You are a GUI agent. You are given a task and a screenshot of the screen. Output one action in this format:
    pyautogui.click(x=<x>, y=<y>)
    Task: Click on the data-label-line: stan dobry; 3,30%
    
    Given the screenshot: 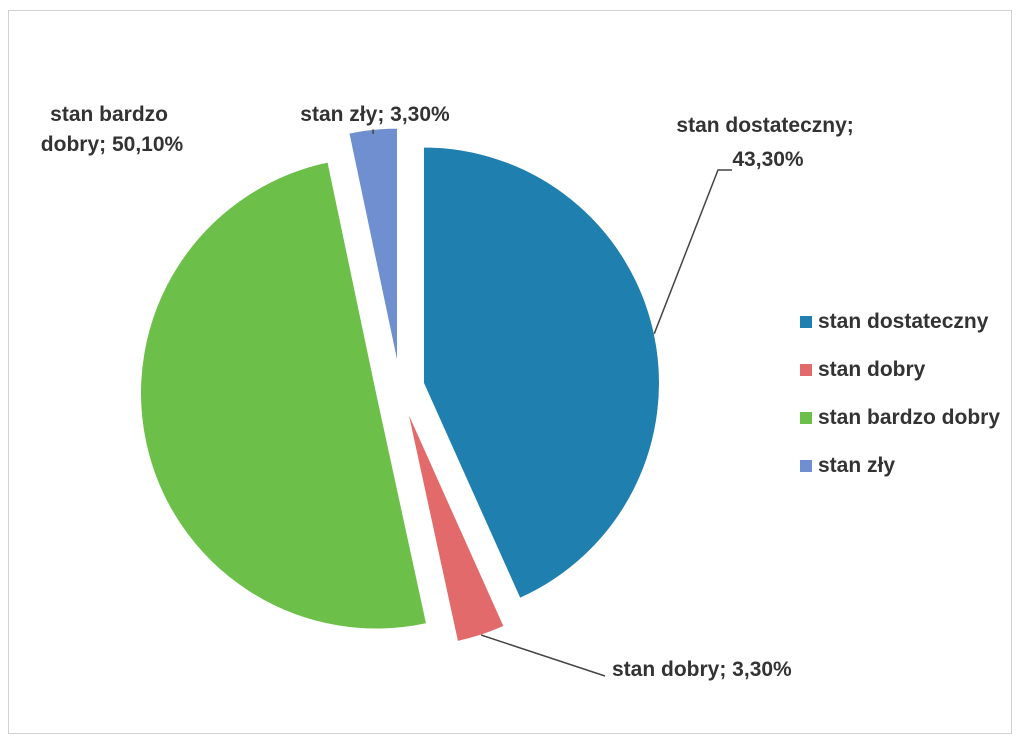 What is the action you would take?
    pyautogui.click(x=702, y=669)
    